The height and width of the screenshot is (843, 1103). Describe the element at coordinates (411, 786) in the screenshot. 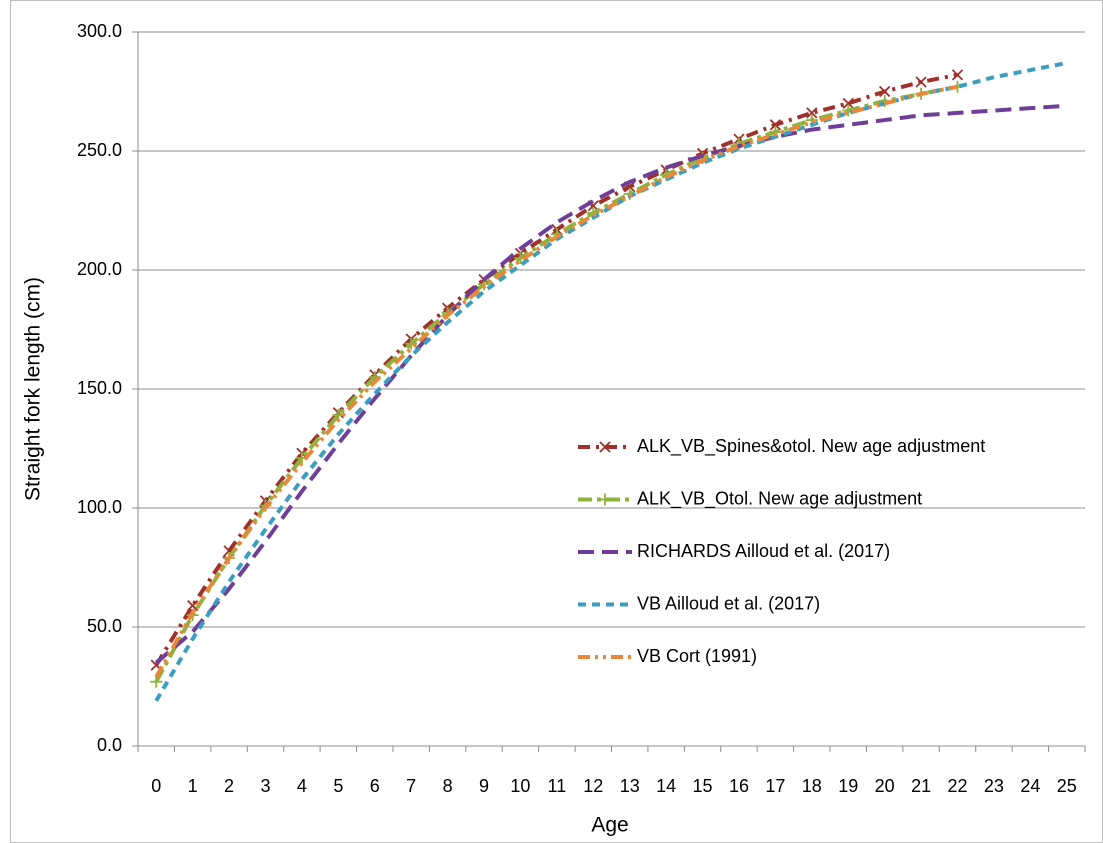

I see `x-tick-label: 7` at that location.